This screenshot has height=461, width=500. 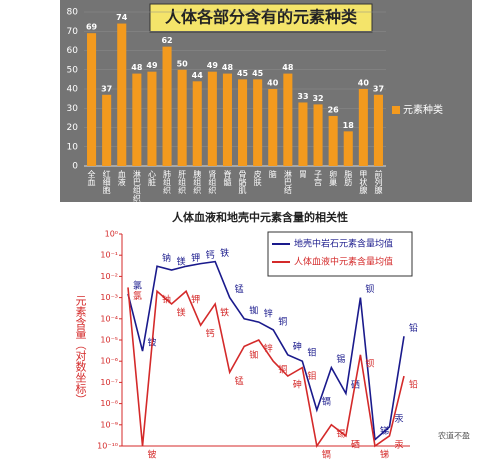 What do you see at coordinates (343, 262) in the screenshot?
I see `legend-label: 人体血液中元素含量均值` at bounding box center [343, 262].